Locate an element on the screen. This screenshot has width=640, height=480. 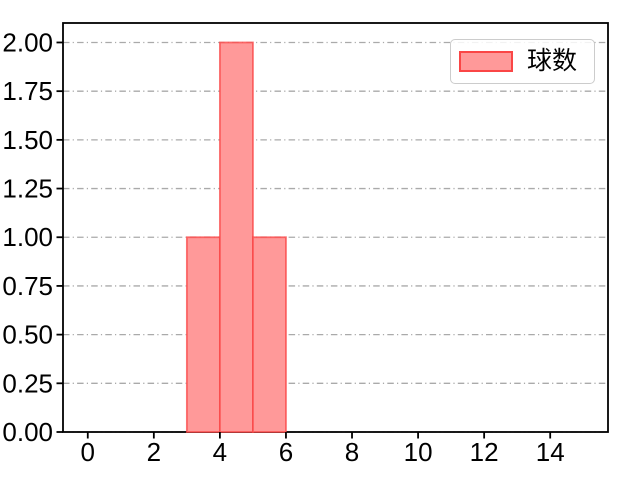
x-tick-label: 8 is located at coordinates (352, 452).